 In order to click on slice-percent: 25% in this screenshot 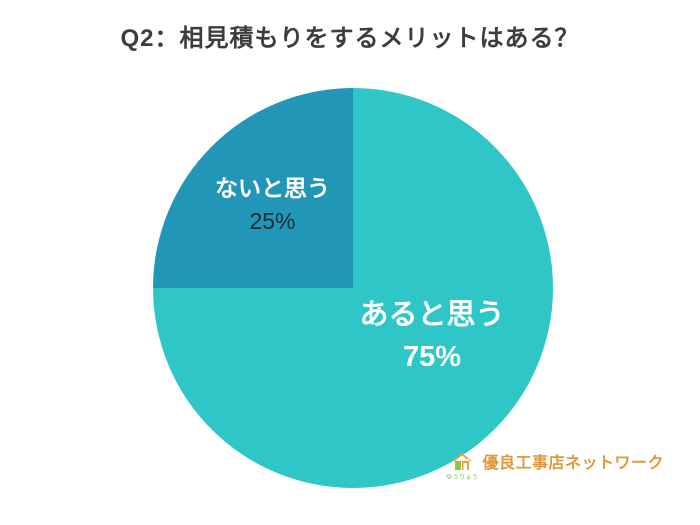, I will do `click(272, 221)`.